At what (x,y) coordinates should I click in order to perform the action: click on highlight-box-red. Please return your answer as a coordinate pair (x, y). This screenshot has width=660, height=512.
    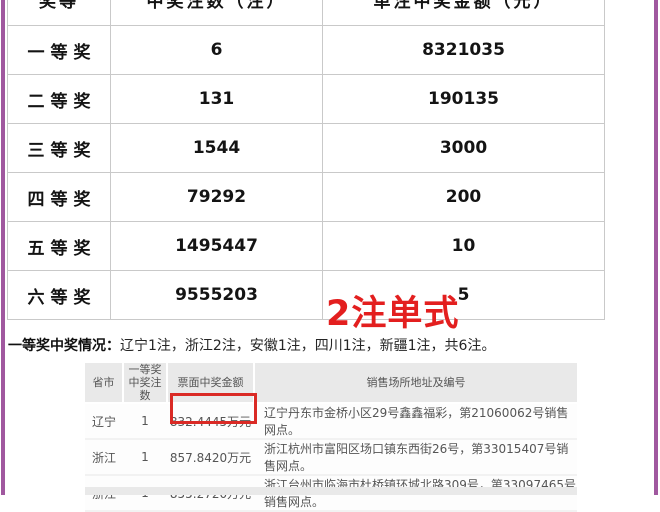
    Looking at the image, I should click on (213, 408).